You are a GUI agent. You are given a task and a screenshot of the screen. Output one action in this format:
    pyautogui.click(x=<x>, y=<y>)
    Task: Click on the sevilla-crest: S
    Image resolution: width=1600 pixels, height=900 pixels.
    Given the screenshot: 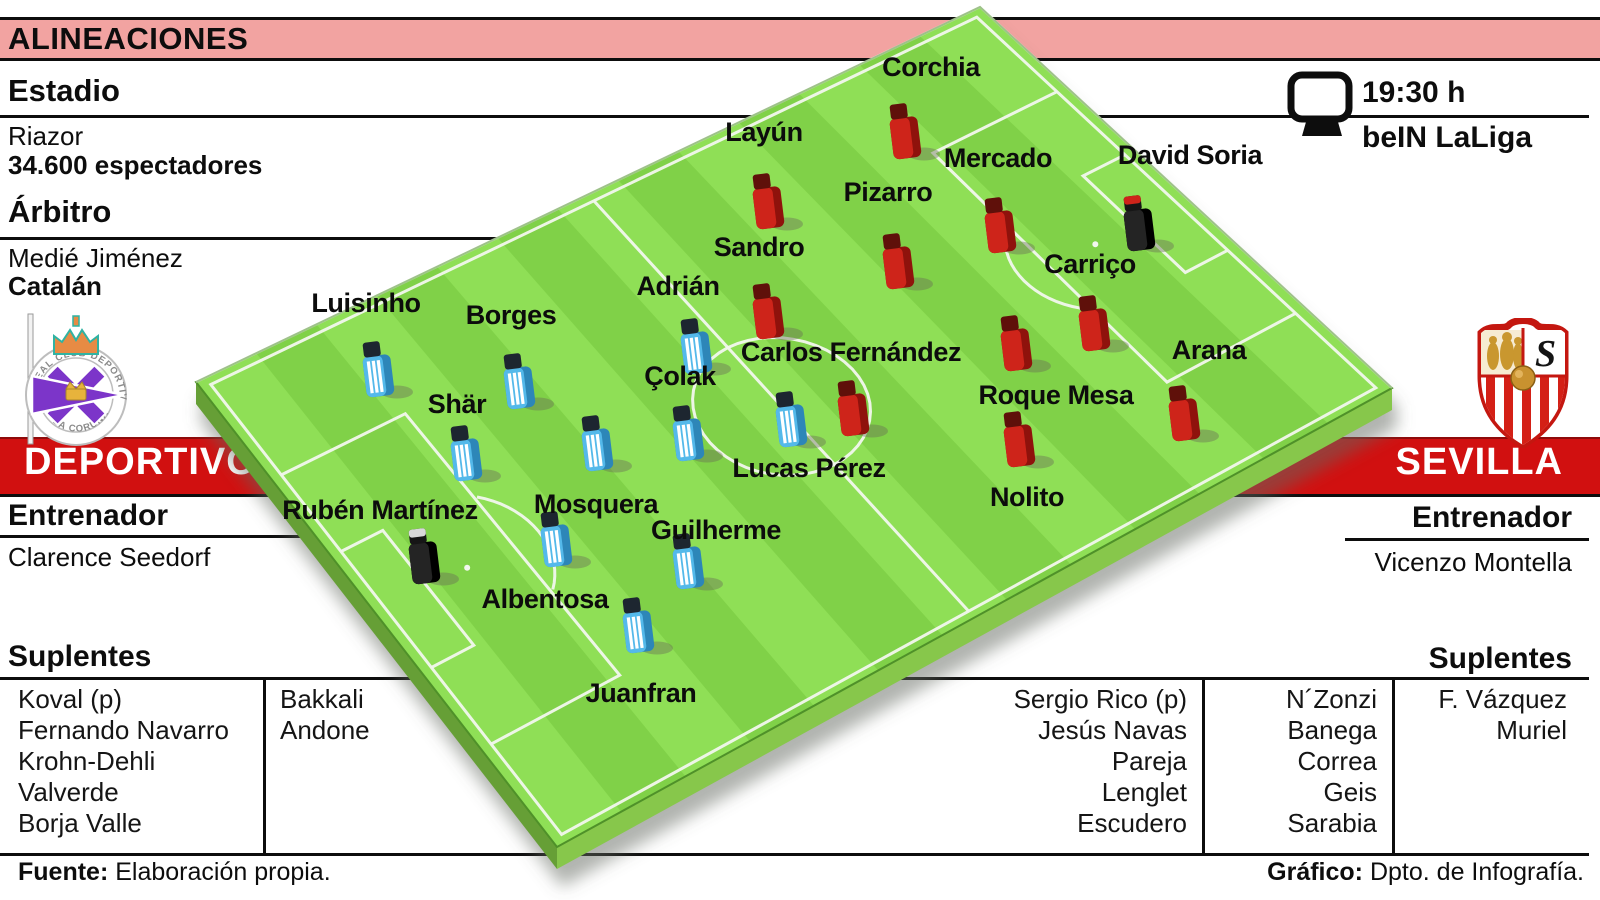 What is the action you would take?
    pyautogui.click(x=1523, y=385)
    